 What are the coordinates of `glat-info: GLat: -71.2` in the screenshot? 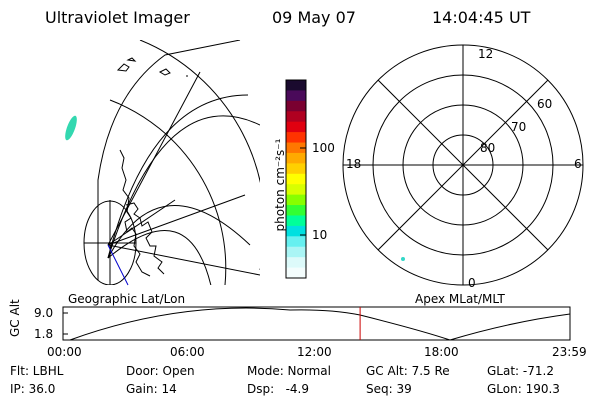 It's located at (520, 371).